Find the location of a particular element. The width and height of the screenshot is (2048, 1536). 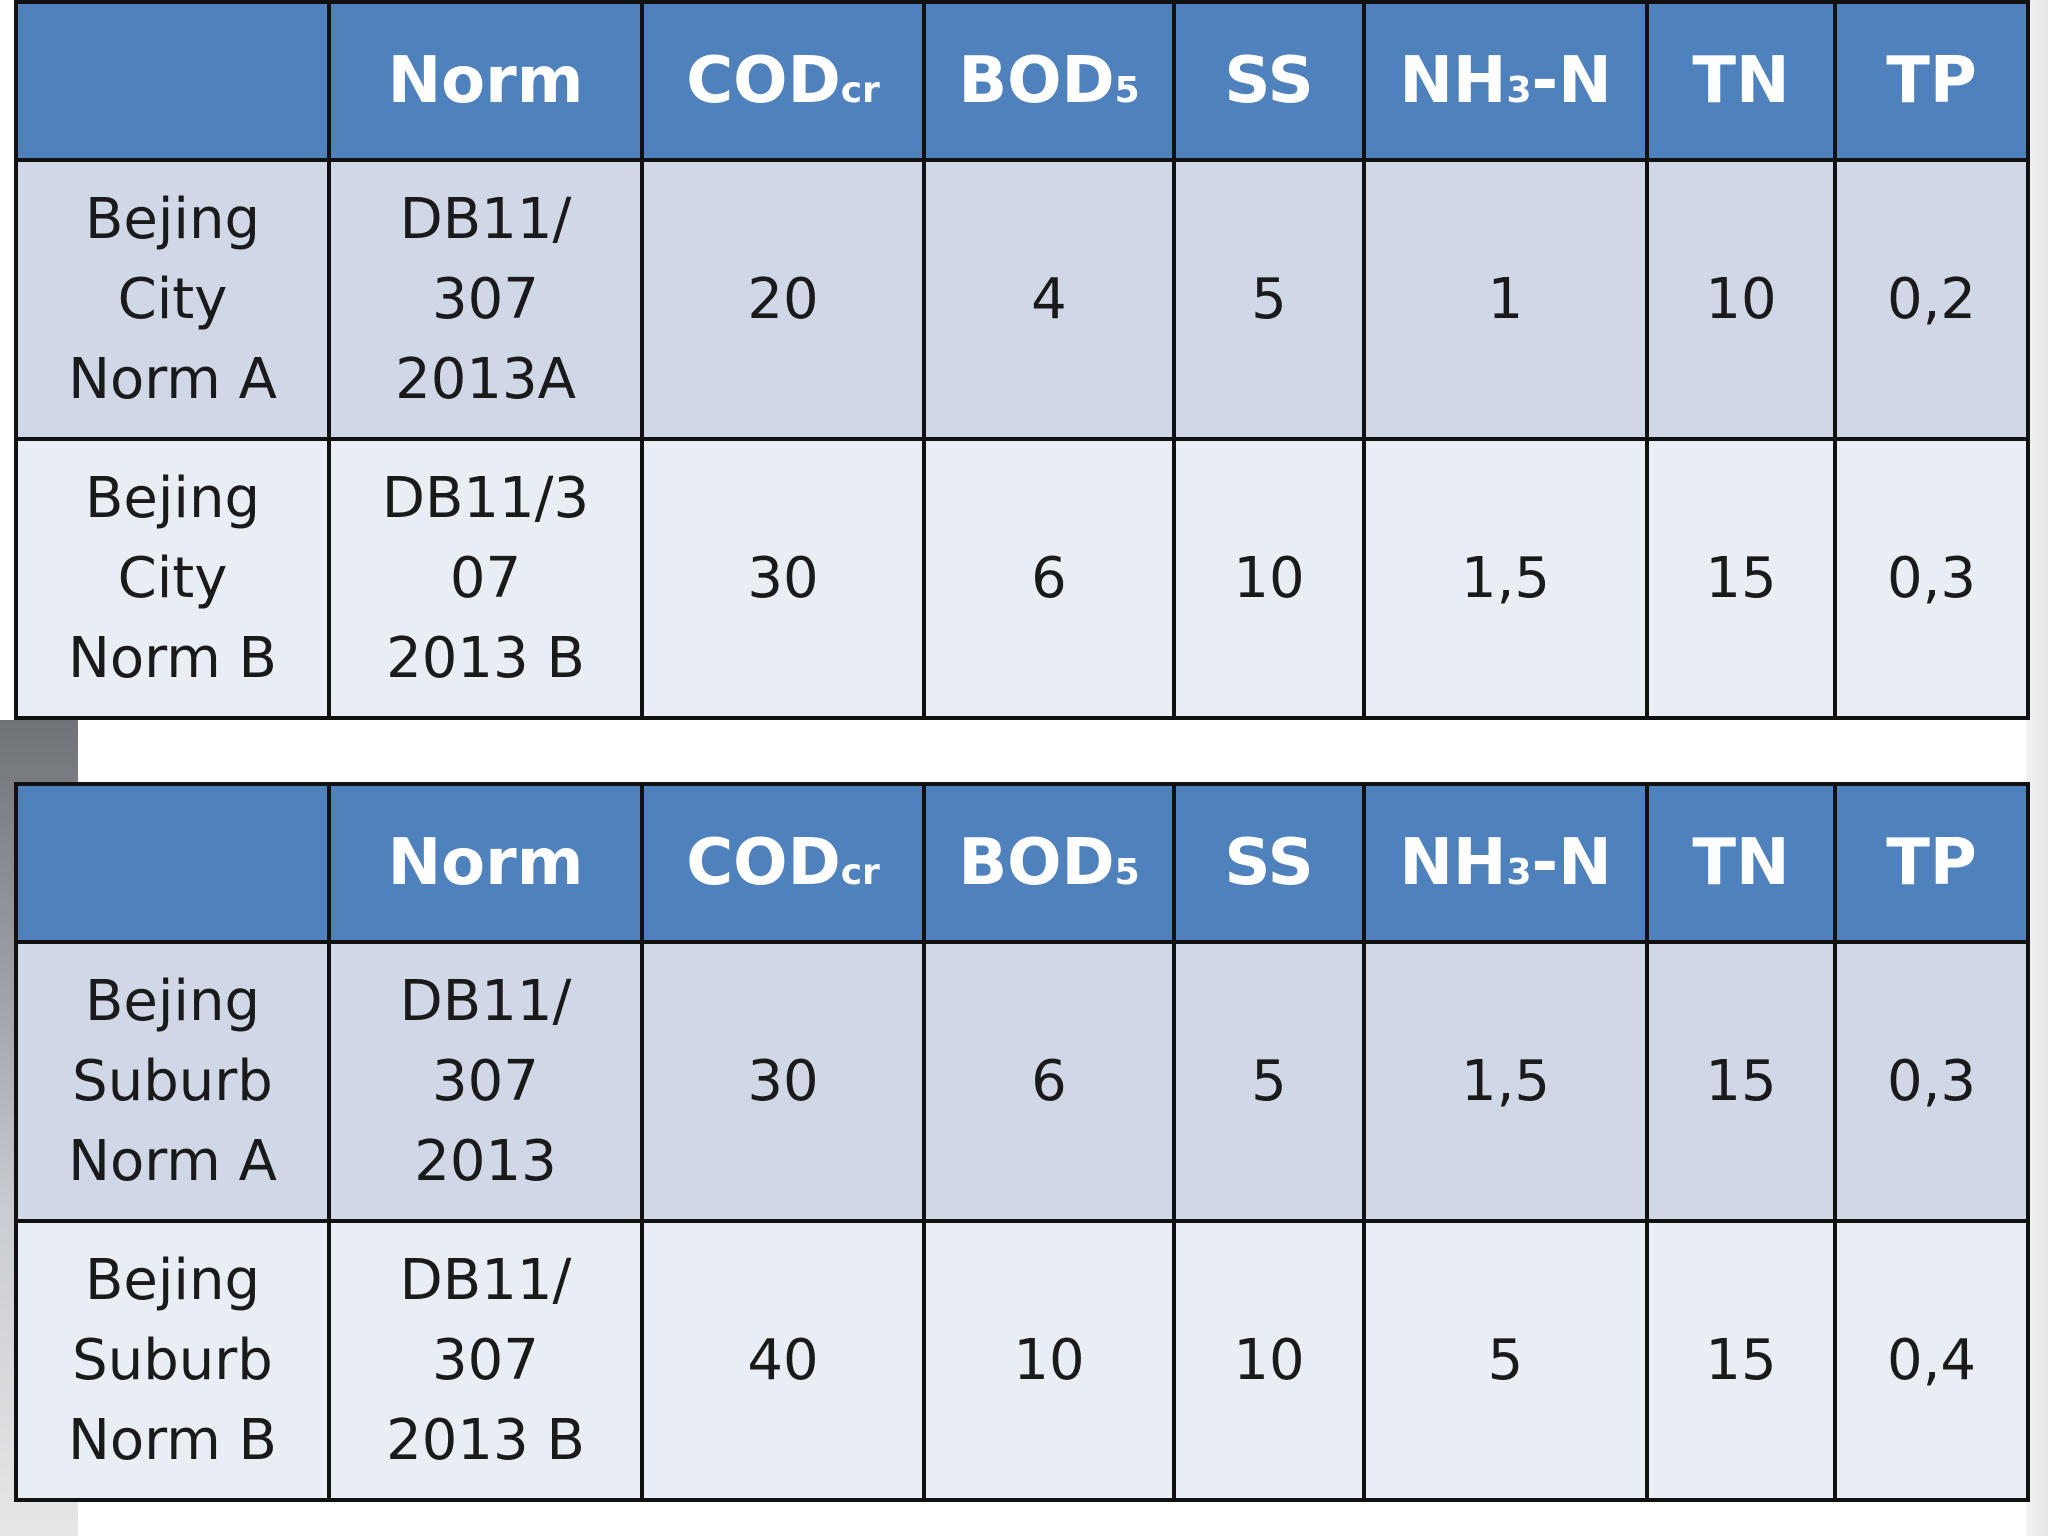

cod-value: 40 is located at coordinates (783, 1360).